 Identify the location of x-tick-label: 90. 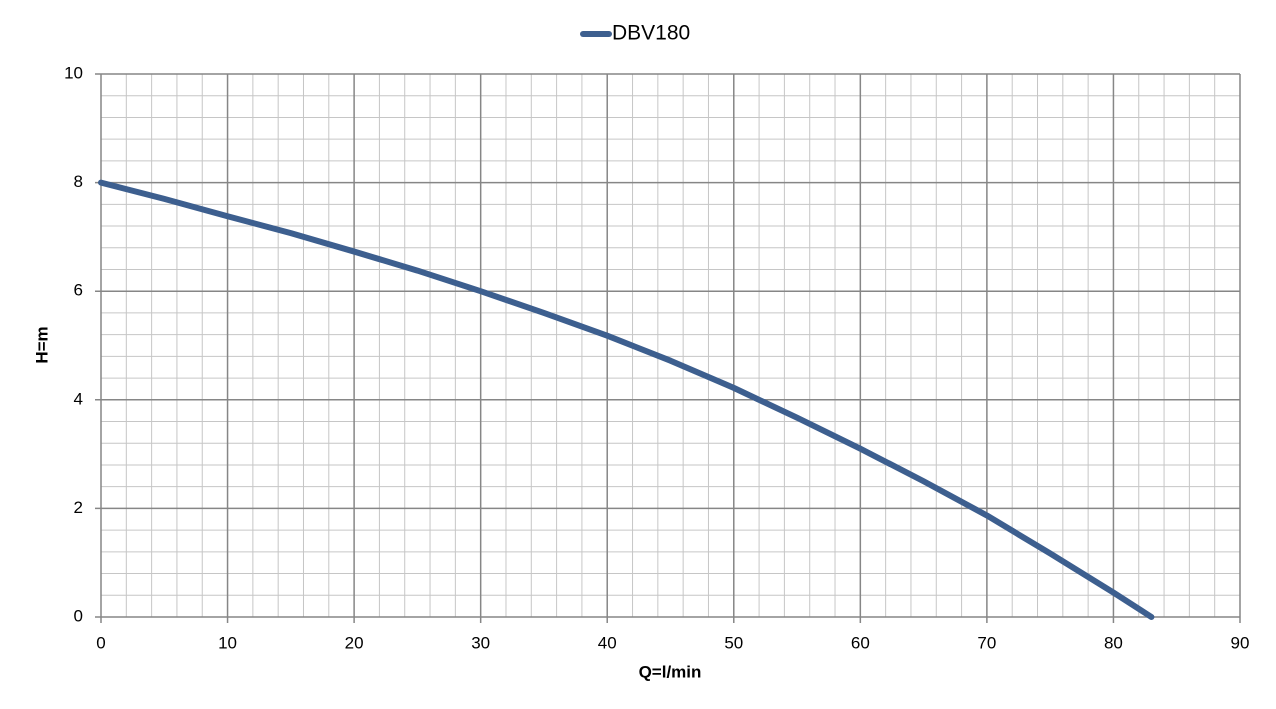
(1240, 642).